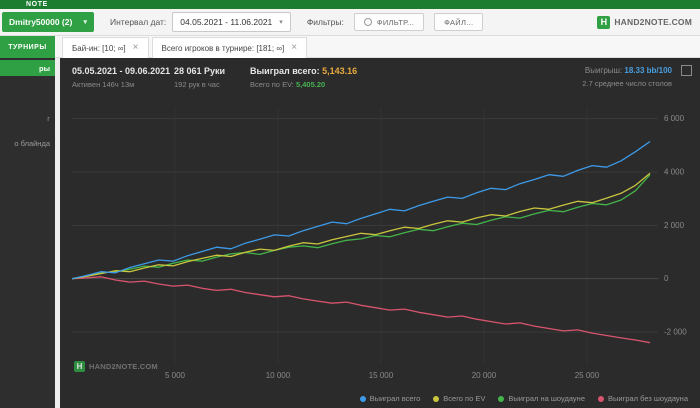 Image resolution: width=700 pixels, height=408 pixels. I want to click on svg-text: 15 000, so click(381, 375).